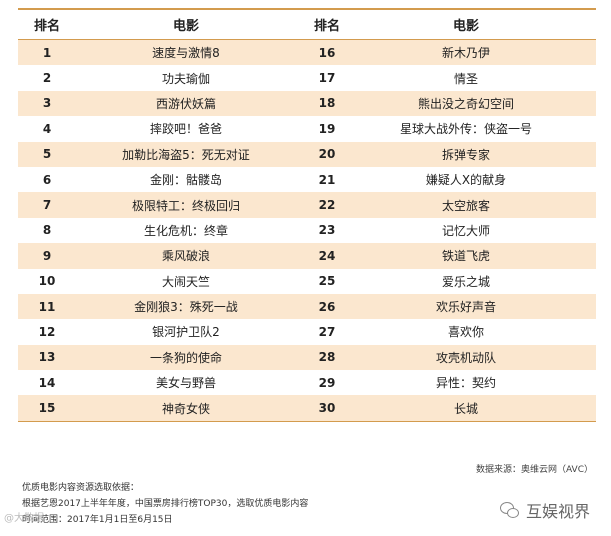 Image resolution: width=611 pixels, height=536 pixels. Describe the element at coordinates (327, 281) in the screenshot. I see `rank-cell: 25` at that location.